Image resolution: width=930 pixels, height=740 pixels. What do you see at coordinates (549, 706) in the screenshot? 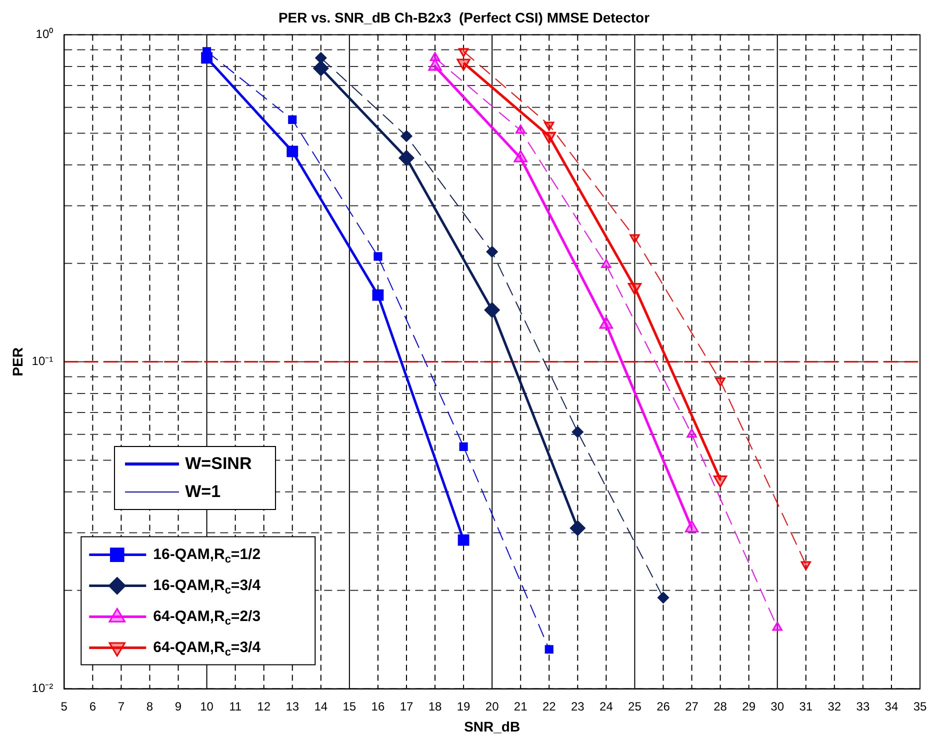
I see `x-tick-label: 22` at bounding box center [549, 706].